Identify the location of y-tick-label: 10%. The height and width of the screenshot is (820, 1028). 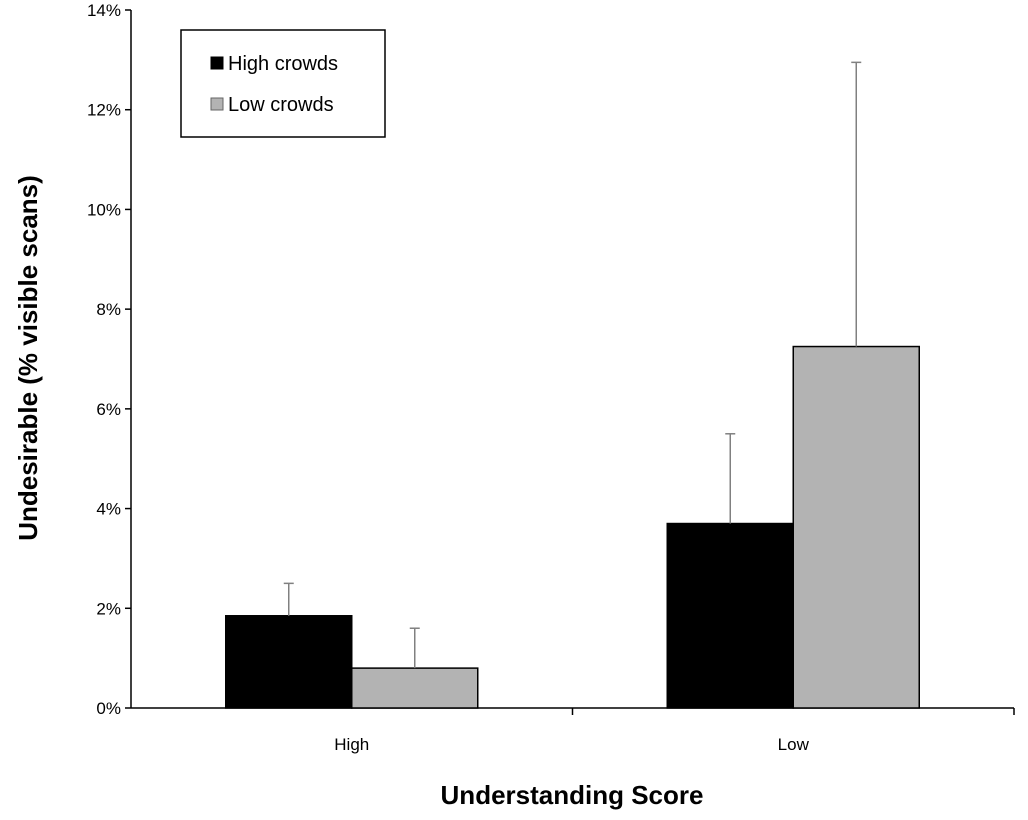
(104, 209).